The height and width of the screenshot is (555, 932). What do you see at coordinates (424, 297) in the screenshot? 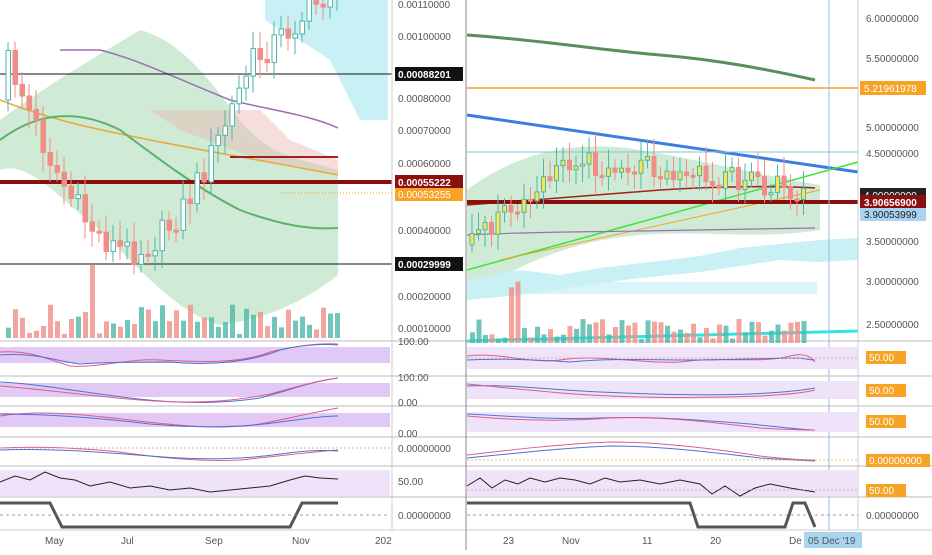
I see `left-axis-label: 0.00020000` at bounding box center [424, 297].